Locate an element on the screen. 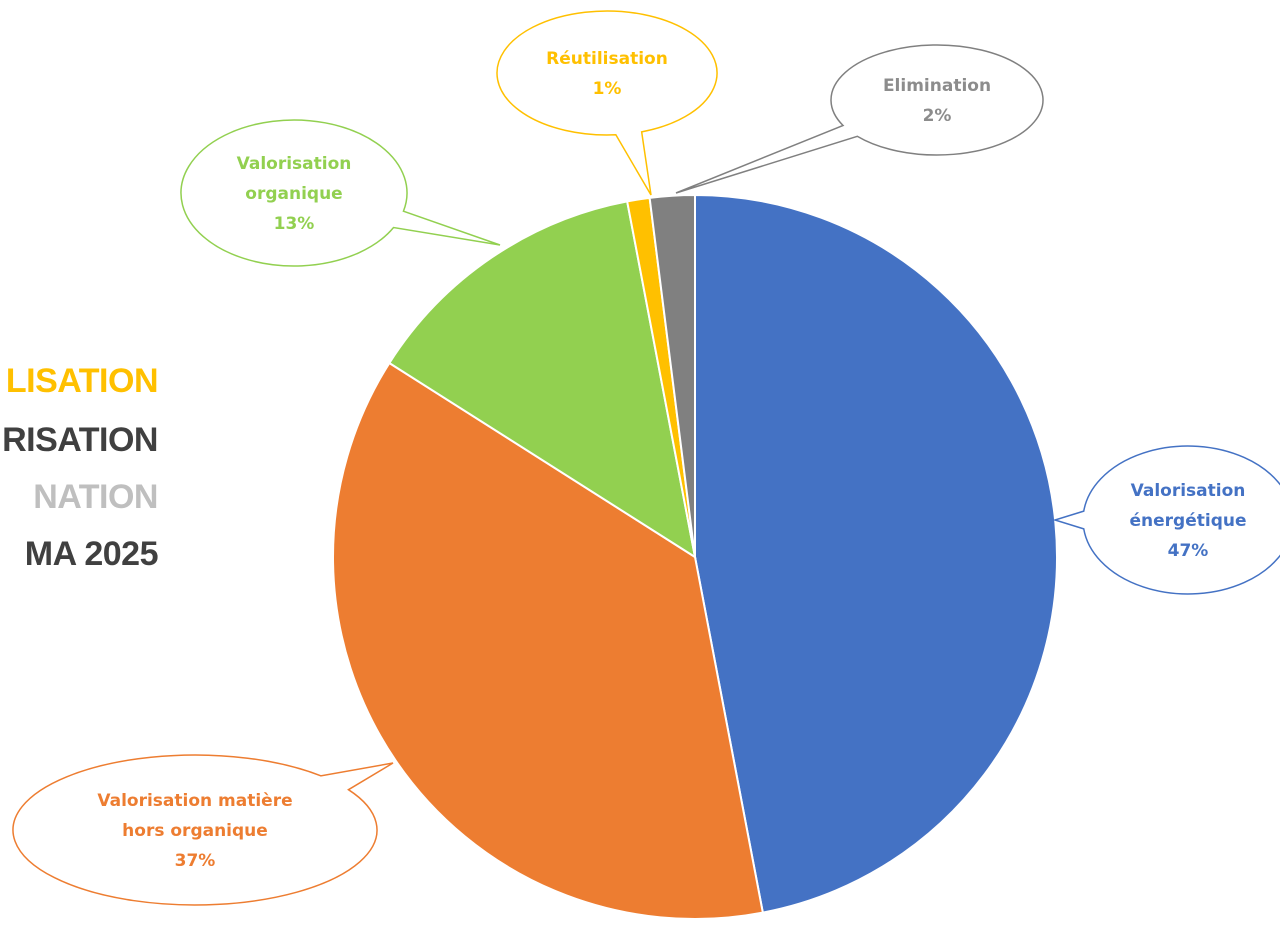 This screenshot has height=927, width=1280. data-label: Réutilisation is located at coordinates (607, 59).